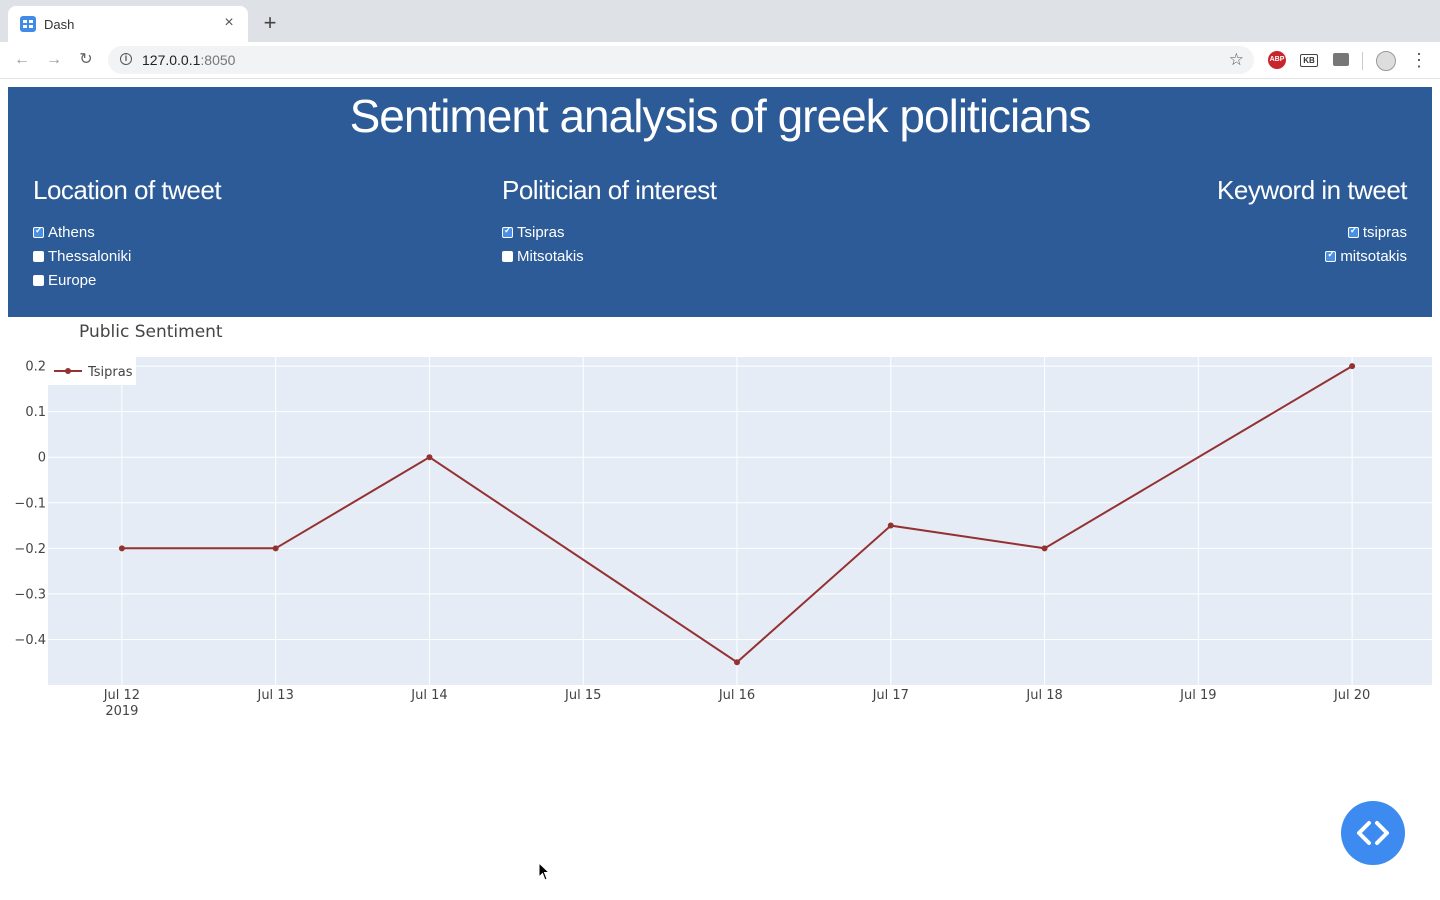 This screenshot has width=1440, height=900. Describe the element at coordinates (127, 280) in the screenshot. I see `checkbox-europe: Europe` at that location.